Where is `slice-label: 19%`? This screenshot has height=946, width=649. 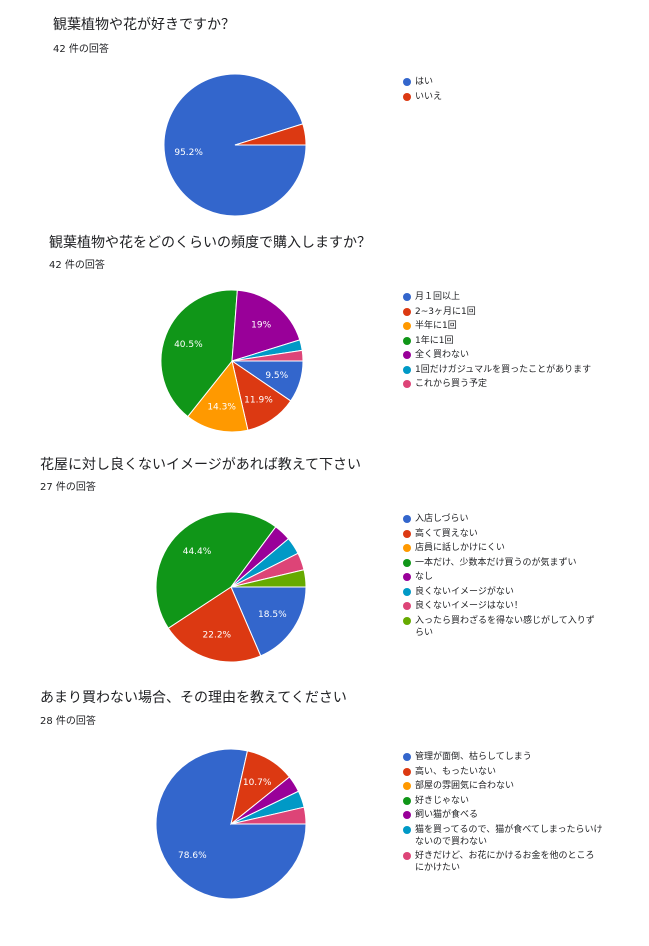 slice-label: 19% is located at coordinates (261, 325).